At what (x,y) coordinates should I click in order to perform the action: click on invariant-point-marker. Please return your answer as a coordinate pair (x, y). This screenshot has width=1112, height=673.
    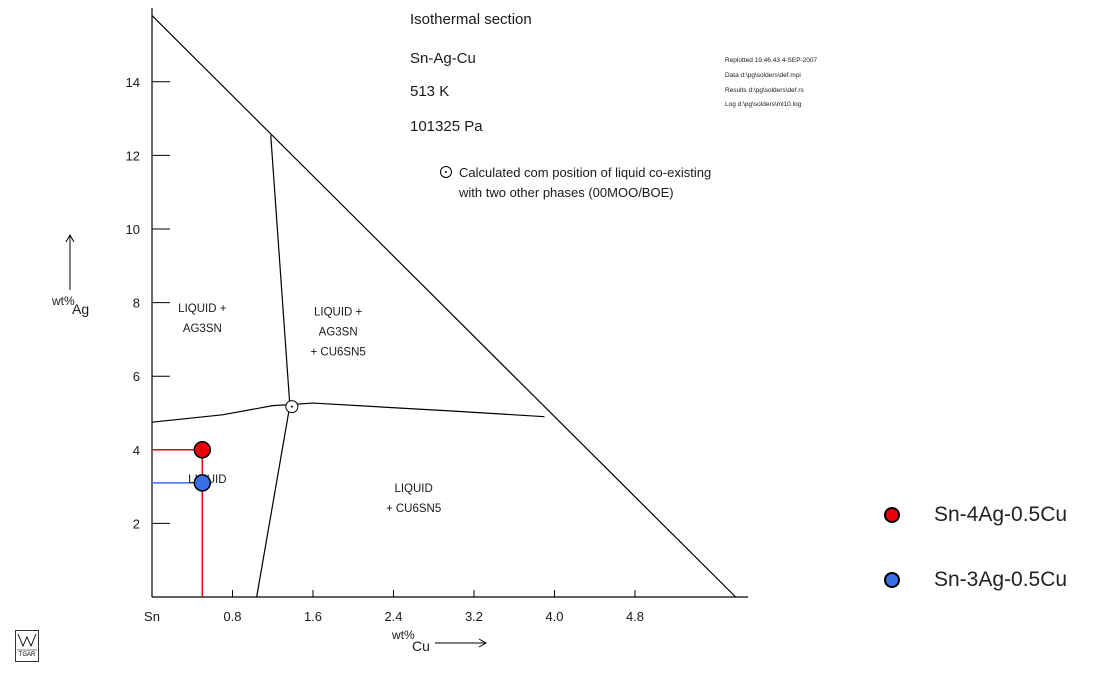
    Looking at the image, I should click on (292, 407).